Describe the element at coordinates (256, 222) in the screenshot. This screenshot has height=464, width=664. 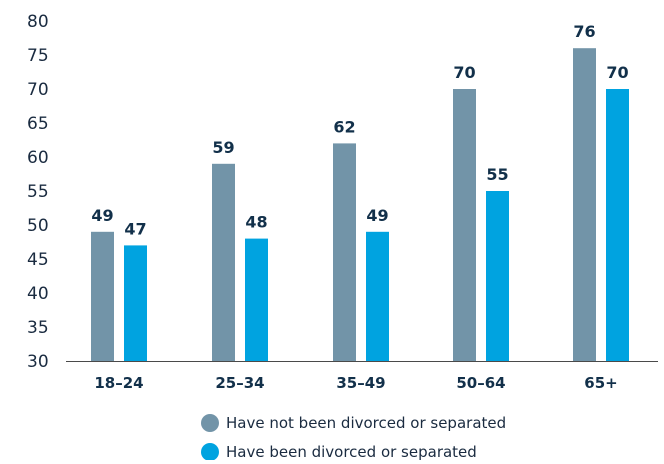
I see `data-label: 48` at that location.